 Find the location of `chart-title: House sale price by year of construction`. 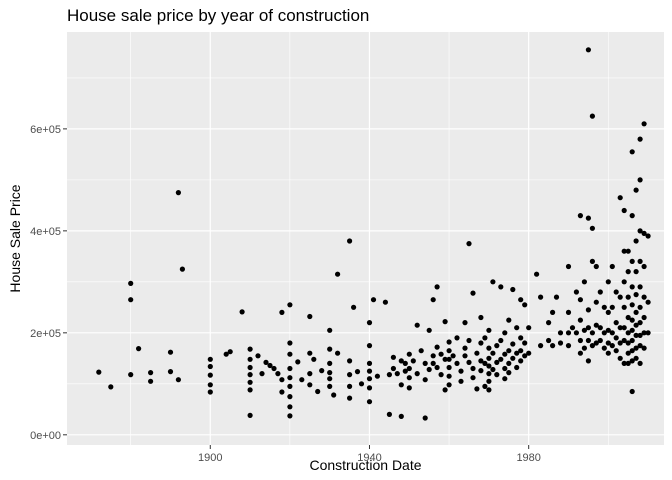

chart-title: House sale price by year of construction is located at coordinates (218, 15).